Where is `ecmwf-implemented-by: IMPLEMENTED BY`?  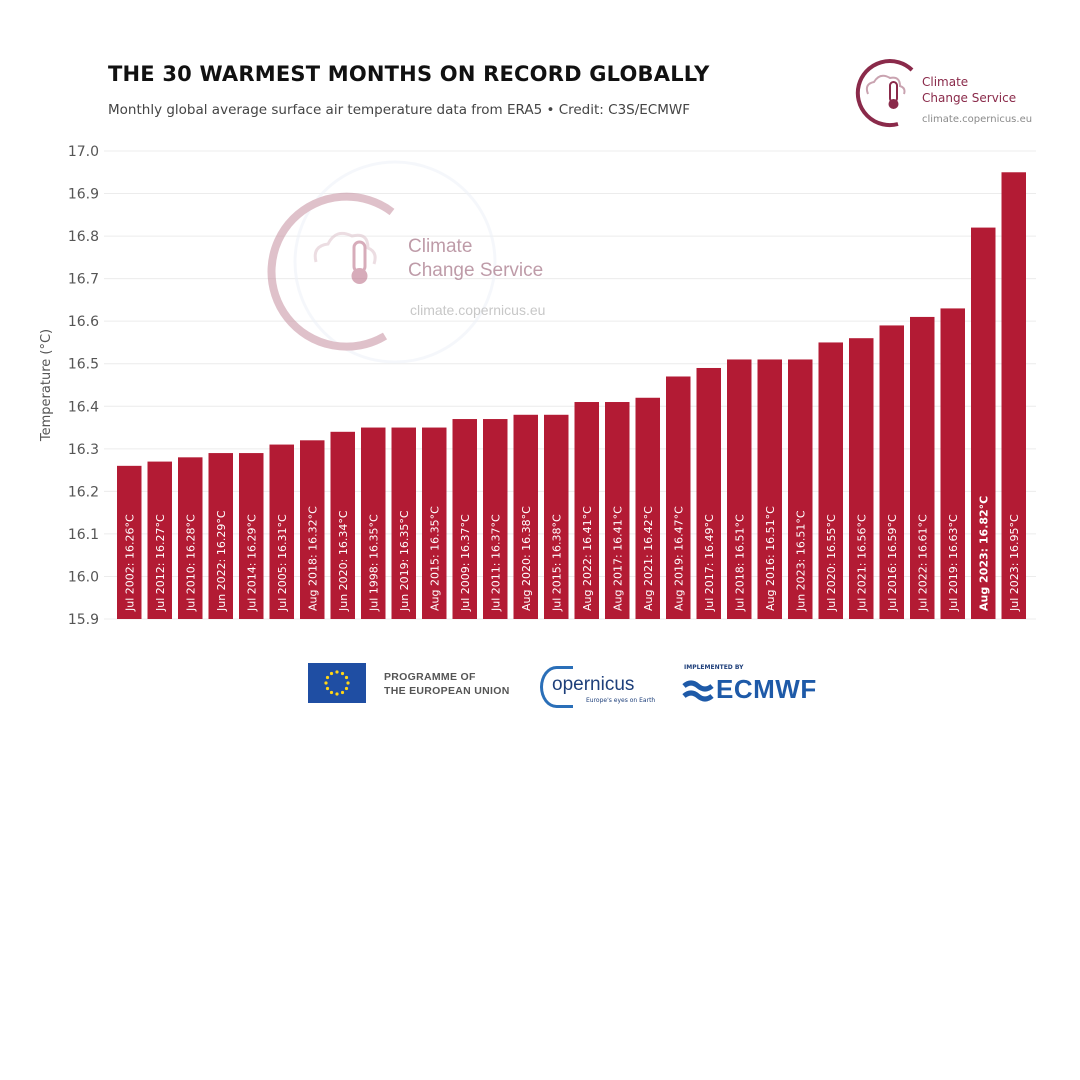
ecmwf-implemented-by: IMPLEMENTED BY is located at coordinates (714, 667).